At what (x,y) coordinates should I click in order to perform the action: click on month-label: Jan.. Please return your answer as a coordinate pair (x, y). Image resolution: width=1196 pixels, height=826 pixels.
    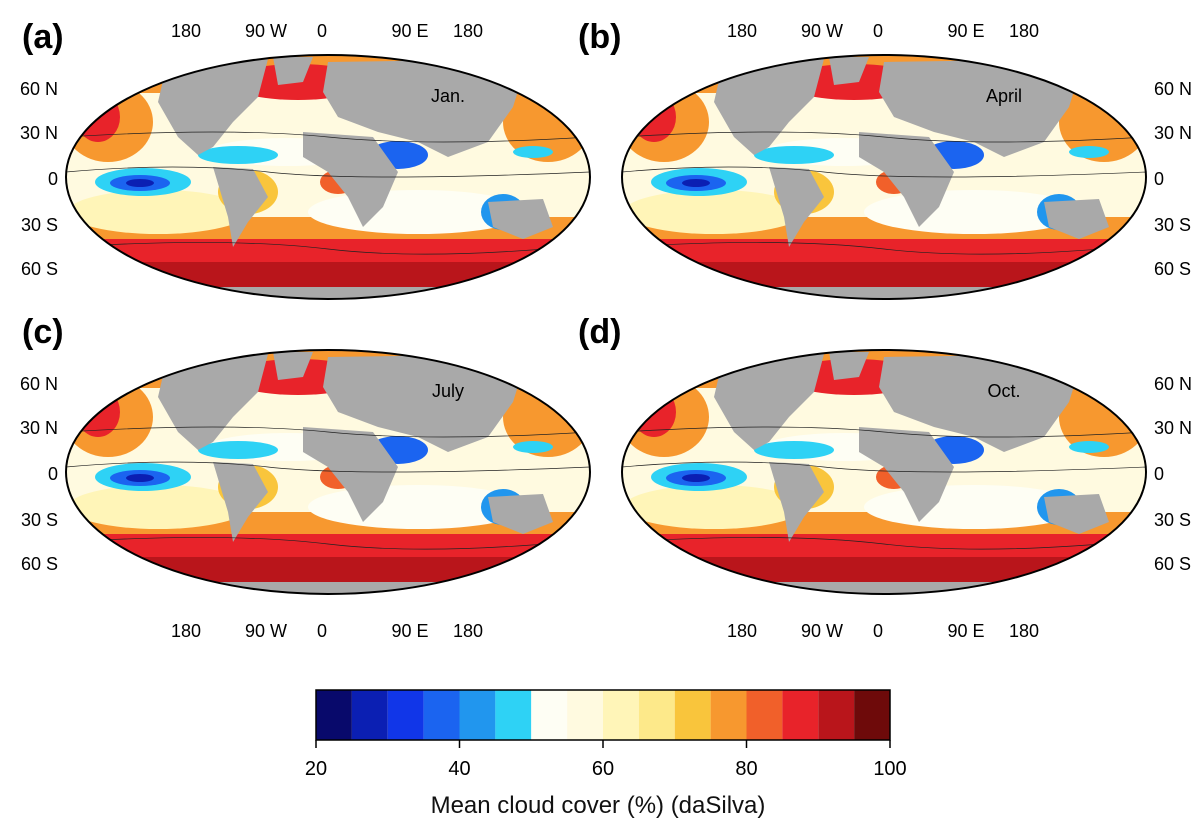
    Looking at the image, I should click on (448, 96).